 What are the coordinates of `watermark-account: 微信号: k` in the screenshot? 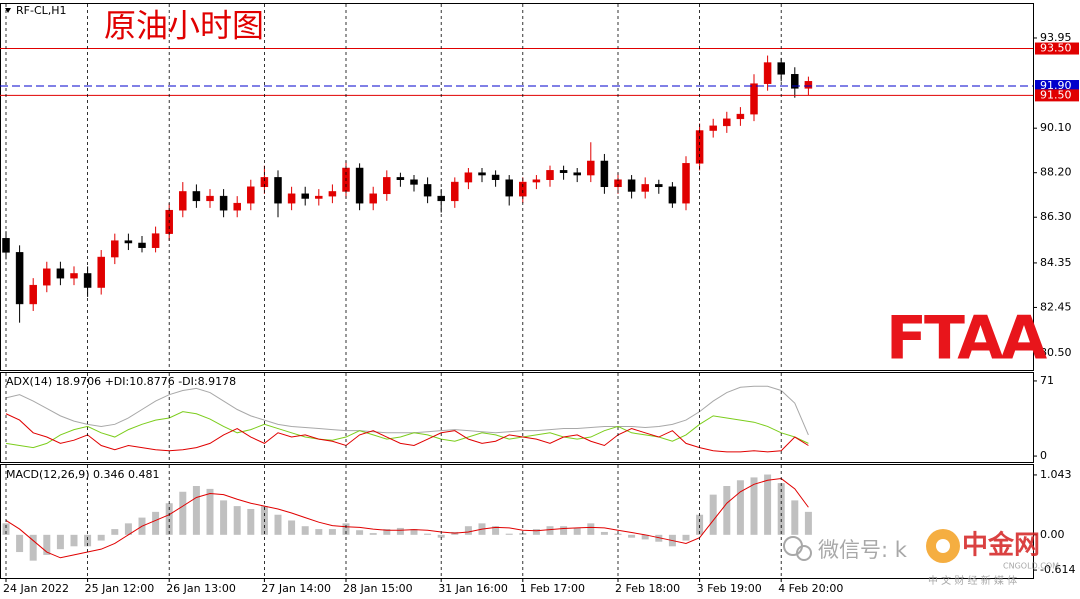 It's located at (863, 550).